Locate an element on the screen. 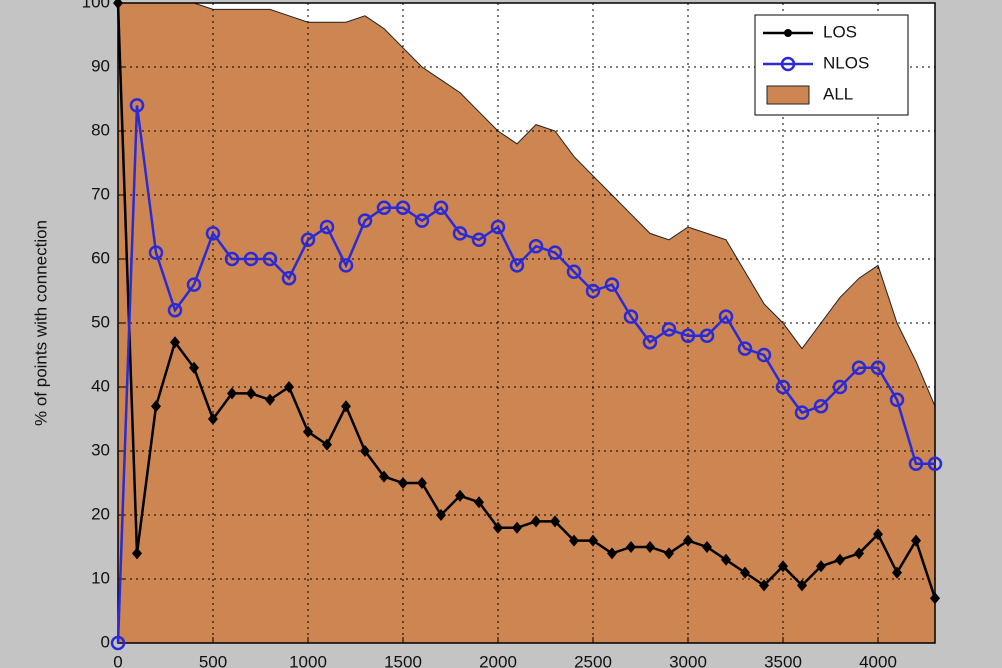 The width and height of the screenshot is (1002, 668). x-tick-label: 1500 is located at coordinates (403, 660).